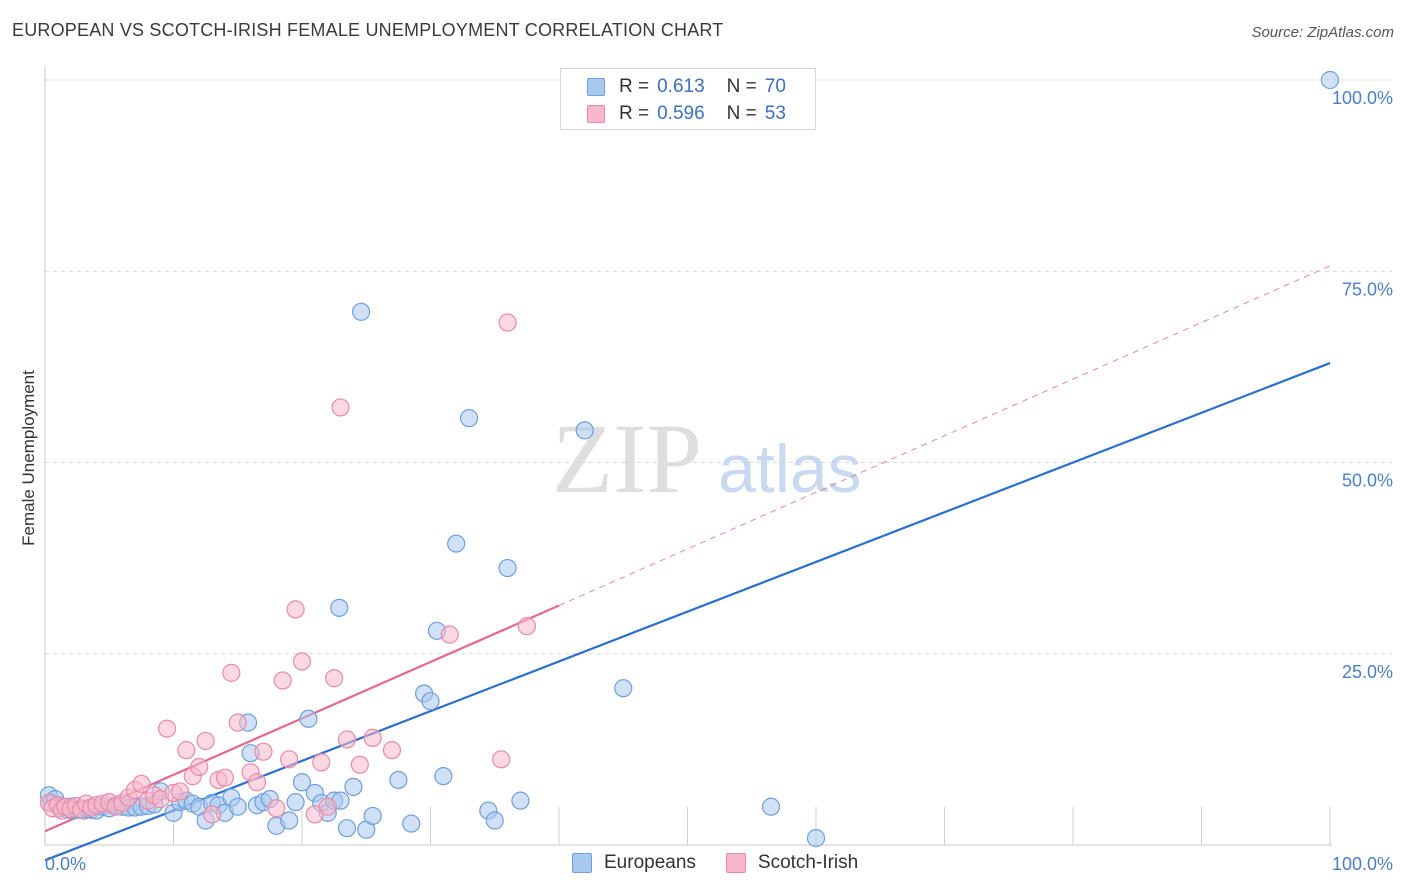  What do you see at coordinates (790, 469) in the screenshot?
I see `watermark-atlas: atlas` at bounding box center [790, 469].